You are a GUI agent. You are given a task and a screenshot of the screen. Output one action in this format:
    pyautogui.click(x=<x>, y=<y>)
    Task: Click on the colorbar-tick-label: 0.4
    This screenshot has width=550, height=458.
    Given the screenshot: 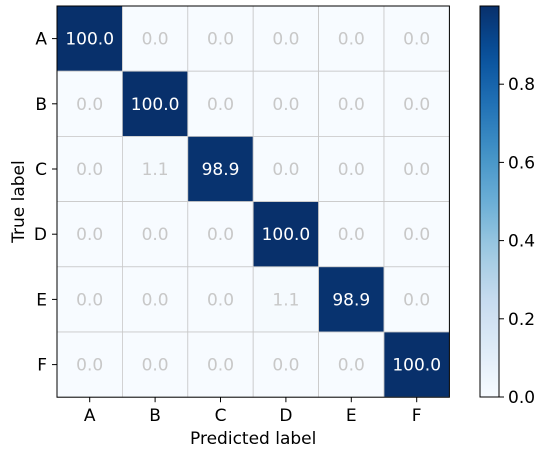 What is the action you would take?
    pyautogui.click(x=521, y=242)
    